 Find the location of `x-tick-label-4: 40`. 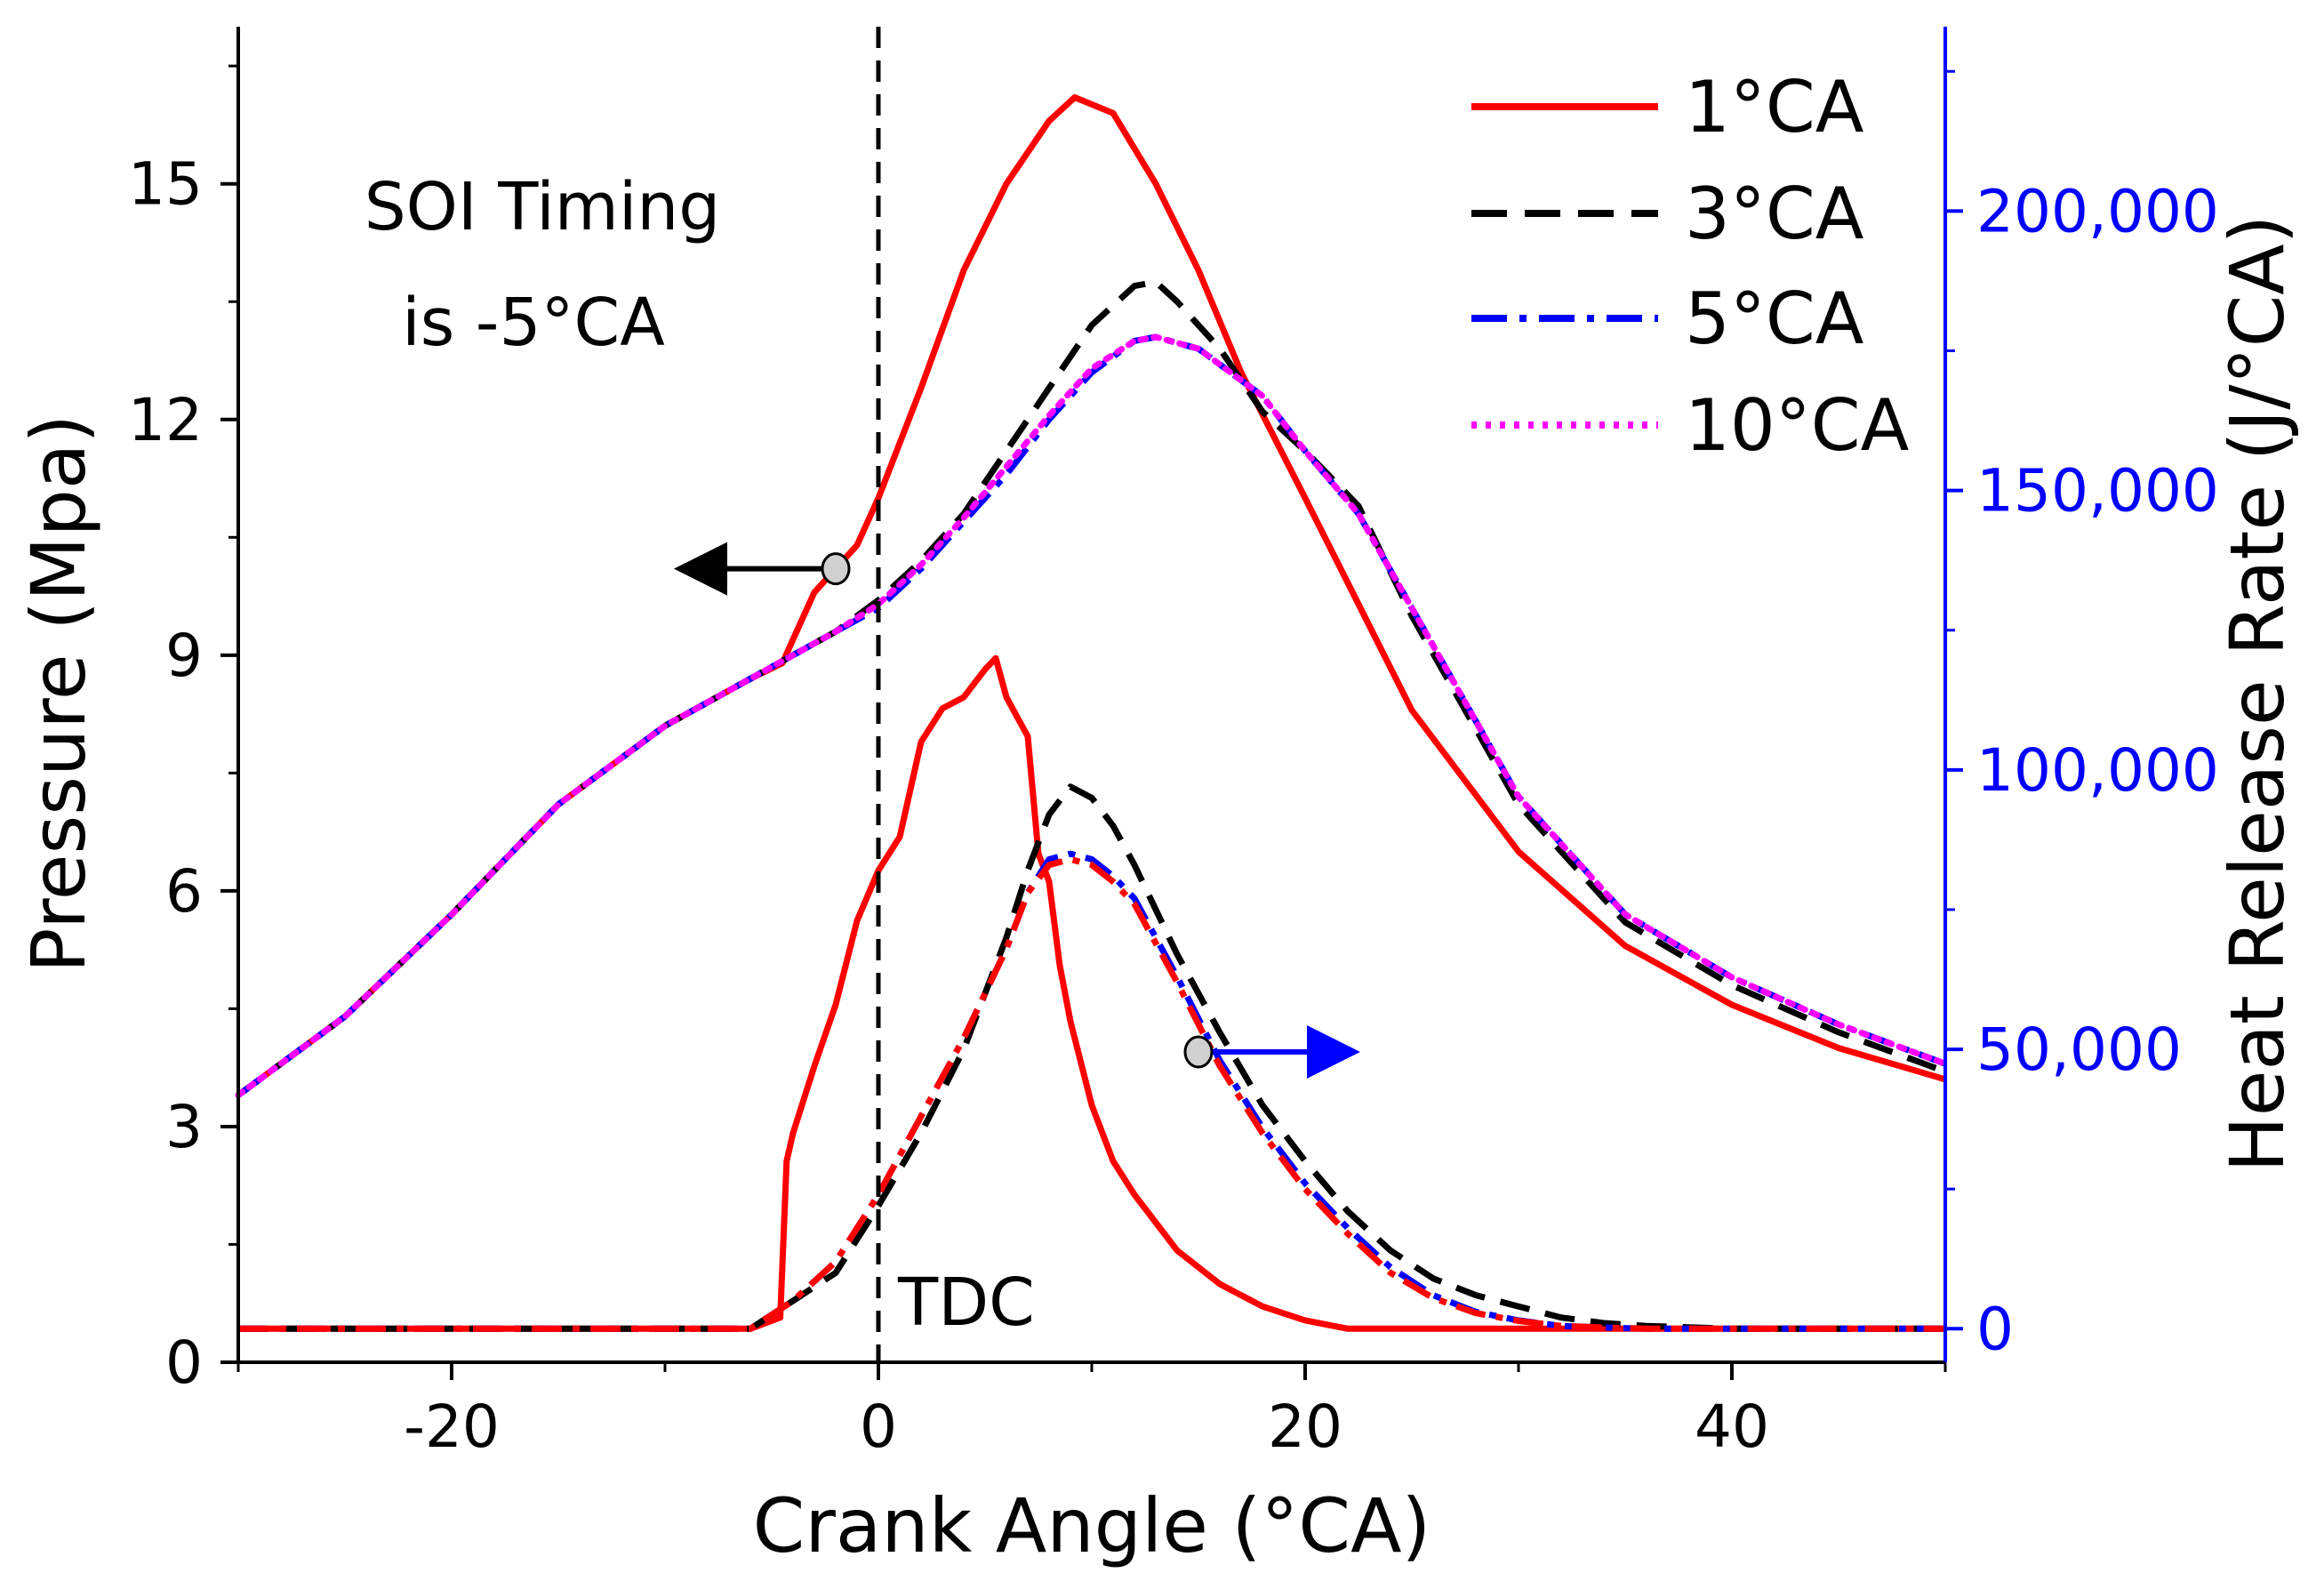

x-tick-label-4: 40 is located at coordinates (1732, 1426).